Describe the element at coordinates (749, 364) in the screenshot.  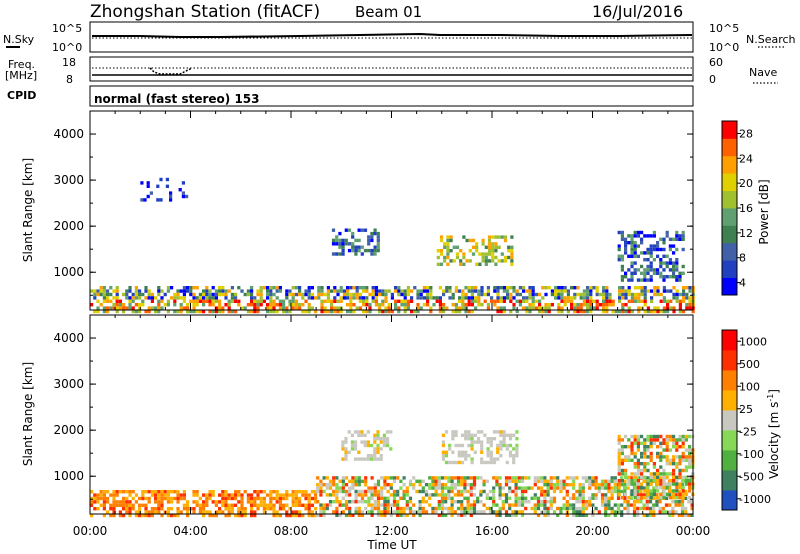
I see `colorbar-tick-label: 500` at that location.